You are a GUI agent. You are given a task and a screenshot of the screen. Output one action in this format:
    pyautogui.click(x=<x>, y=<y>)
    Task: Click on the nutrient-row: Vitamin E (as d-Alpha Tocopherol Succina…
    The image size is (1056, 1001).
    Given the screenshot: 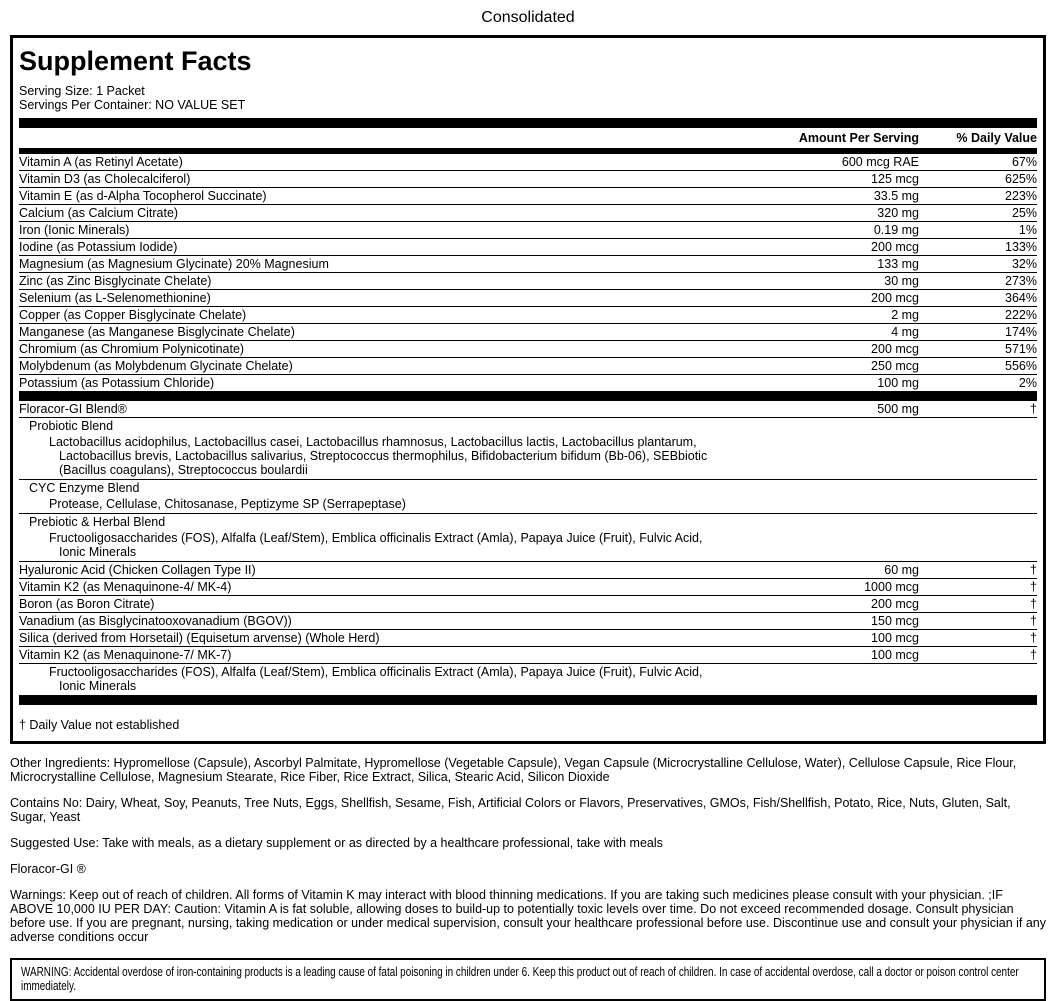 What is the action you would take?
    pyautogui.click(x=528, y=195)
    